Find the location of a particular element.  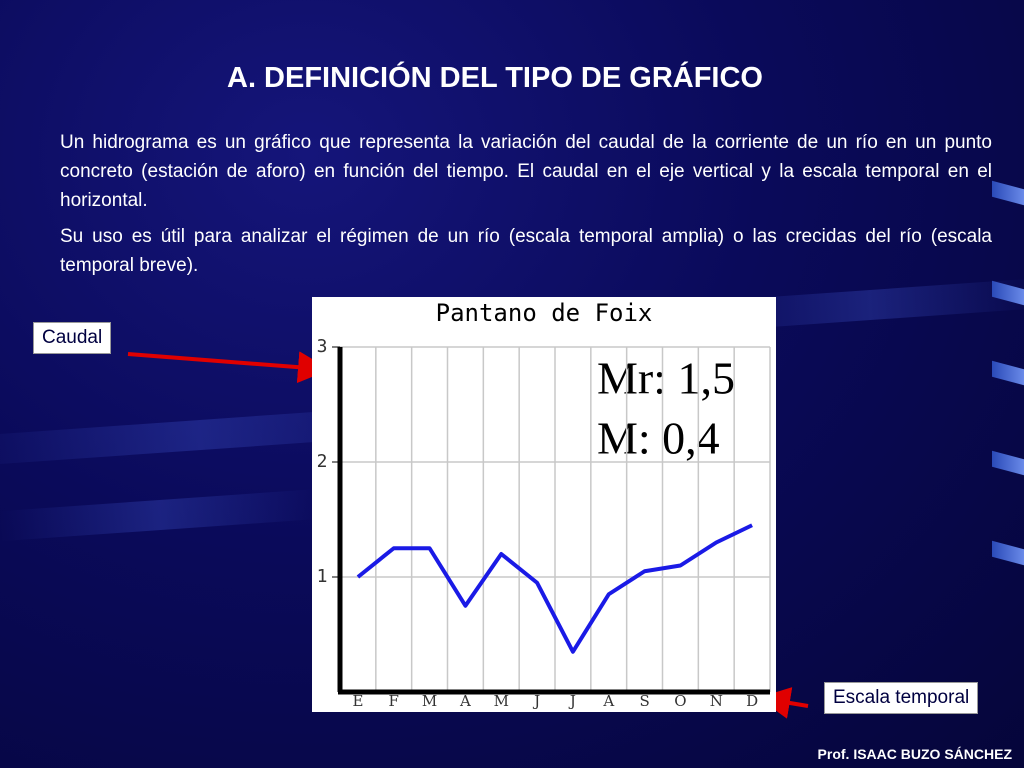

slide-title: A. DEFINICIÓN DEL TIPO DE GRÁFICO is located at coordinates (495, 78).